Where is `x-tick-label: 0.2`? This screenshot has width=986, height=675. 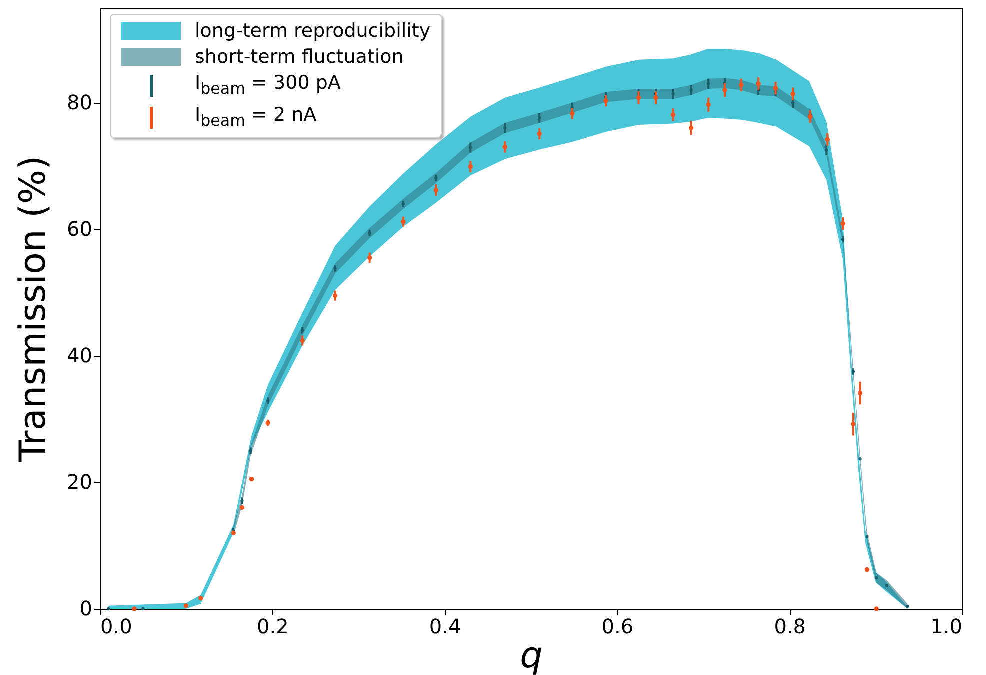
x-tick-label: 0.2 is located at coordinates (272, 626).